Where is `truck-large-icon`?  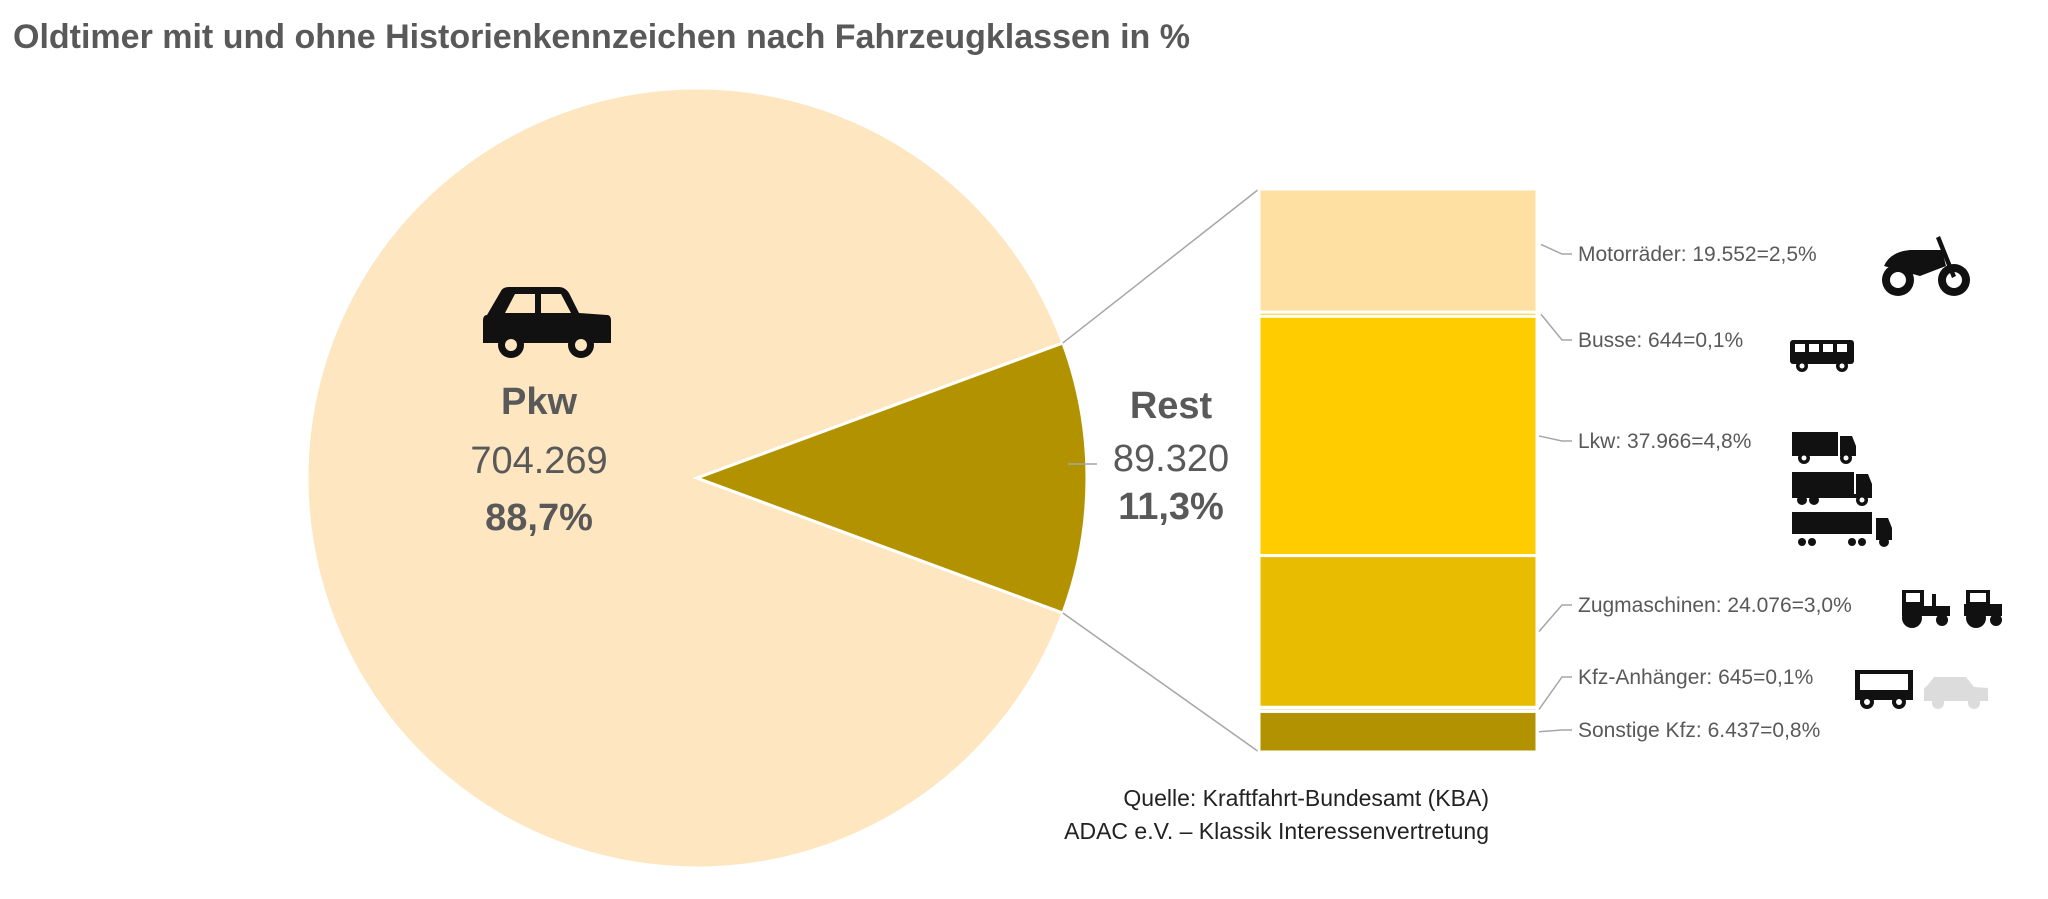 truck-large-icon is located at coordinates (1832, 489).